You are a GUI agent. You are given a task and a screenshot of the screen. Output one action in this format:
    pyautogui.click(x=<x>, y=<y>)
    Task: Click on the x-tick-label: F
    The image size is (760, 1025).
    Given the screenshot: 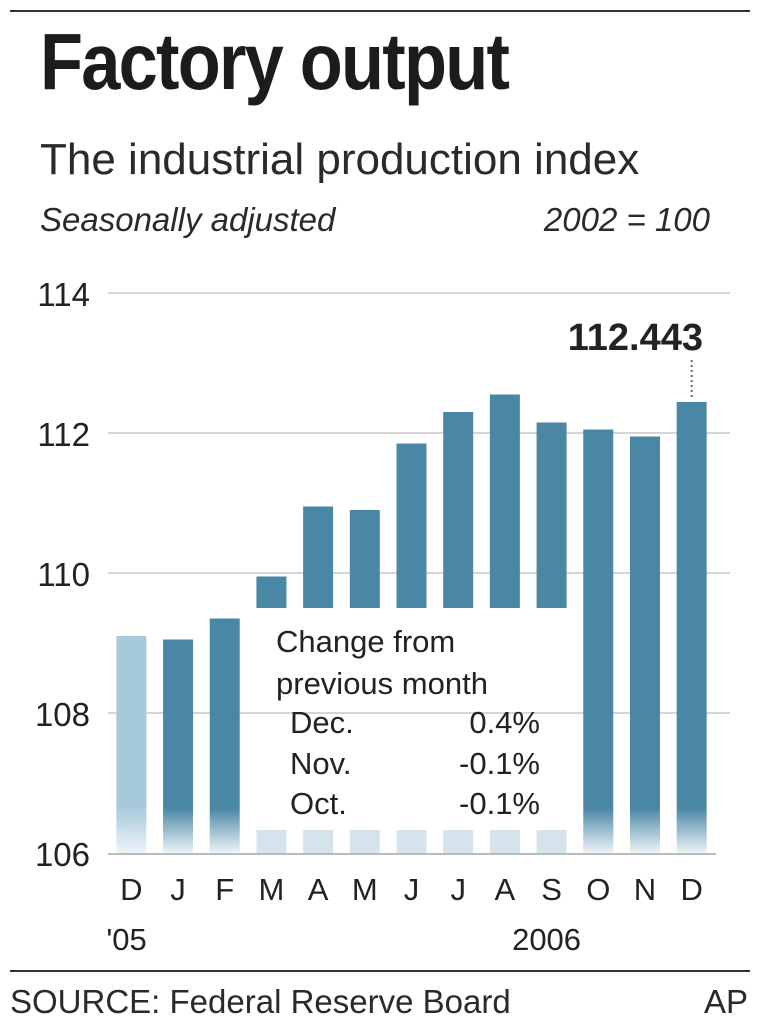 What is the action you would take?
    pyautogui.click(x=224, y=889)
    